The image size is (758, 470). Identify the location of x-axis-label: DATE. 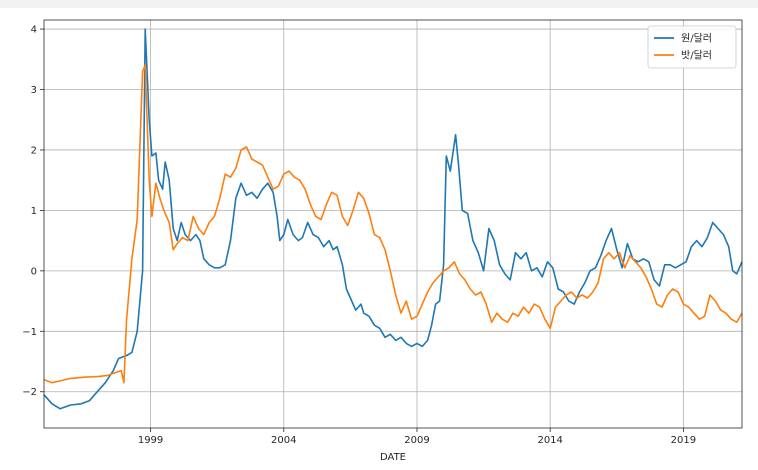
(393, 457).